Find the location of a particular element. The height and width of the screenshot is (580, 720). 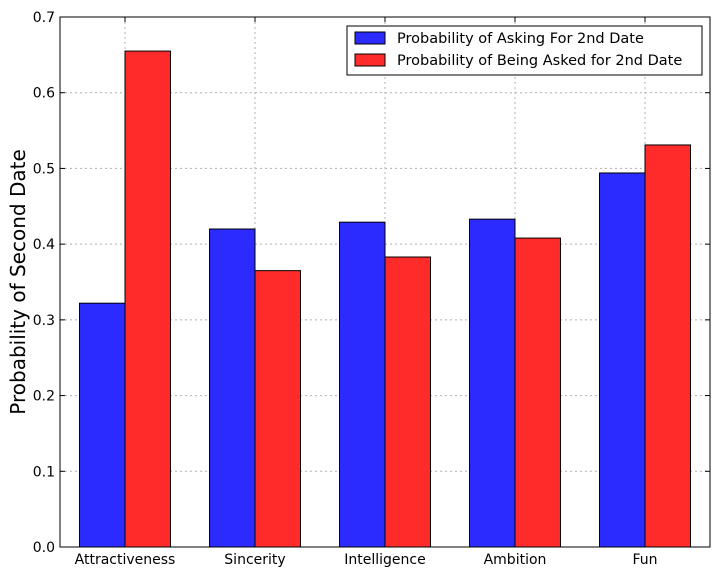

legend-box is located at coordinates (524, 50).